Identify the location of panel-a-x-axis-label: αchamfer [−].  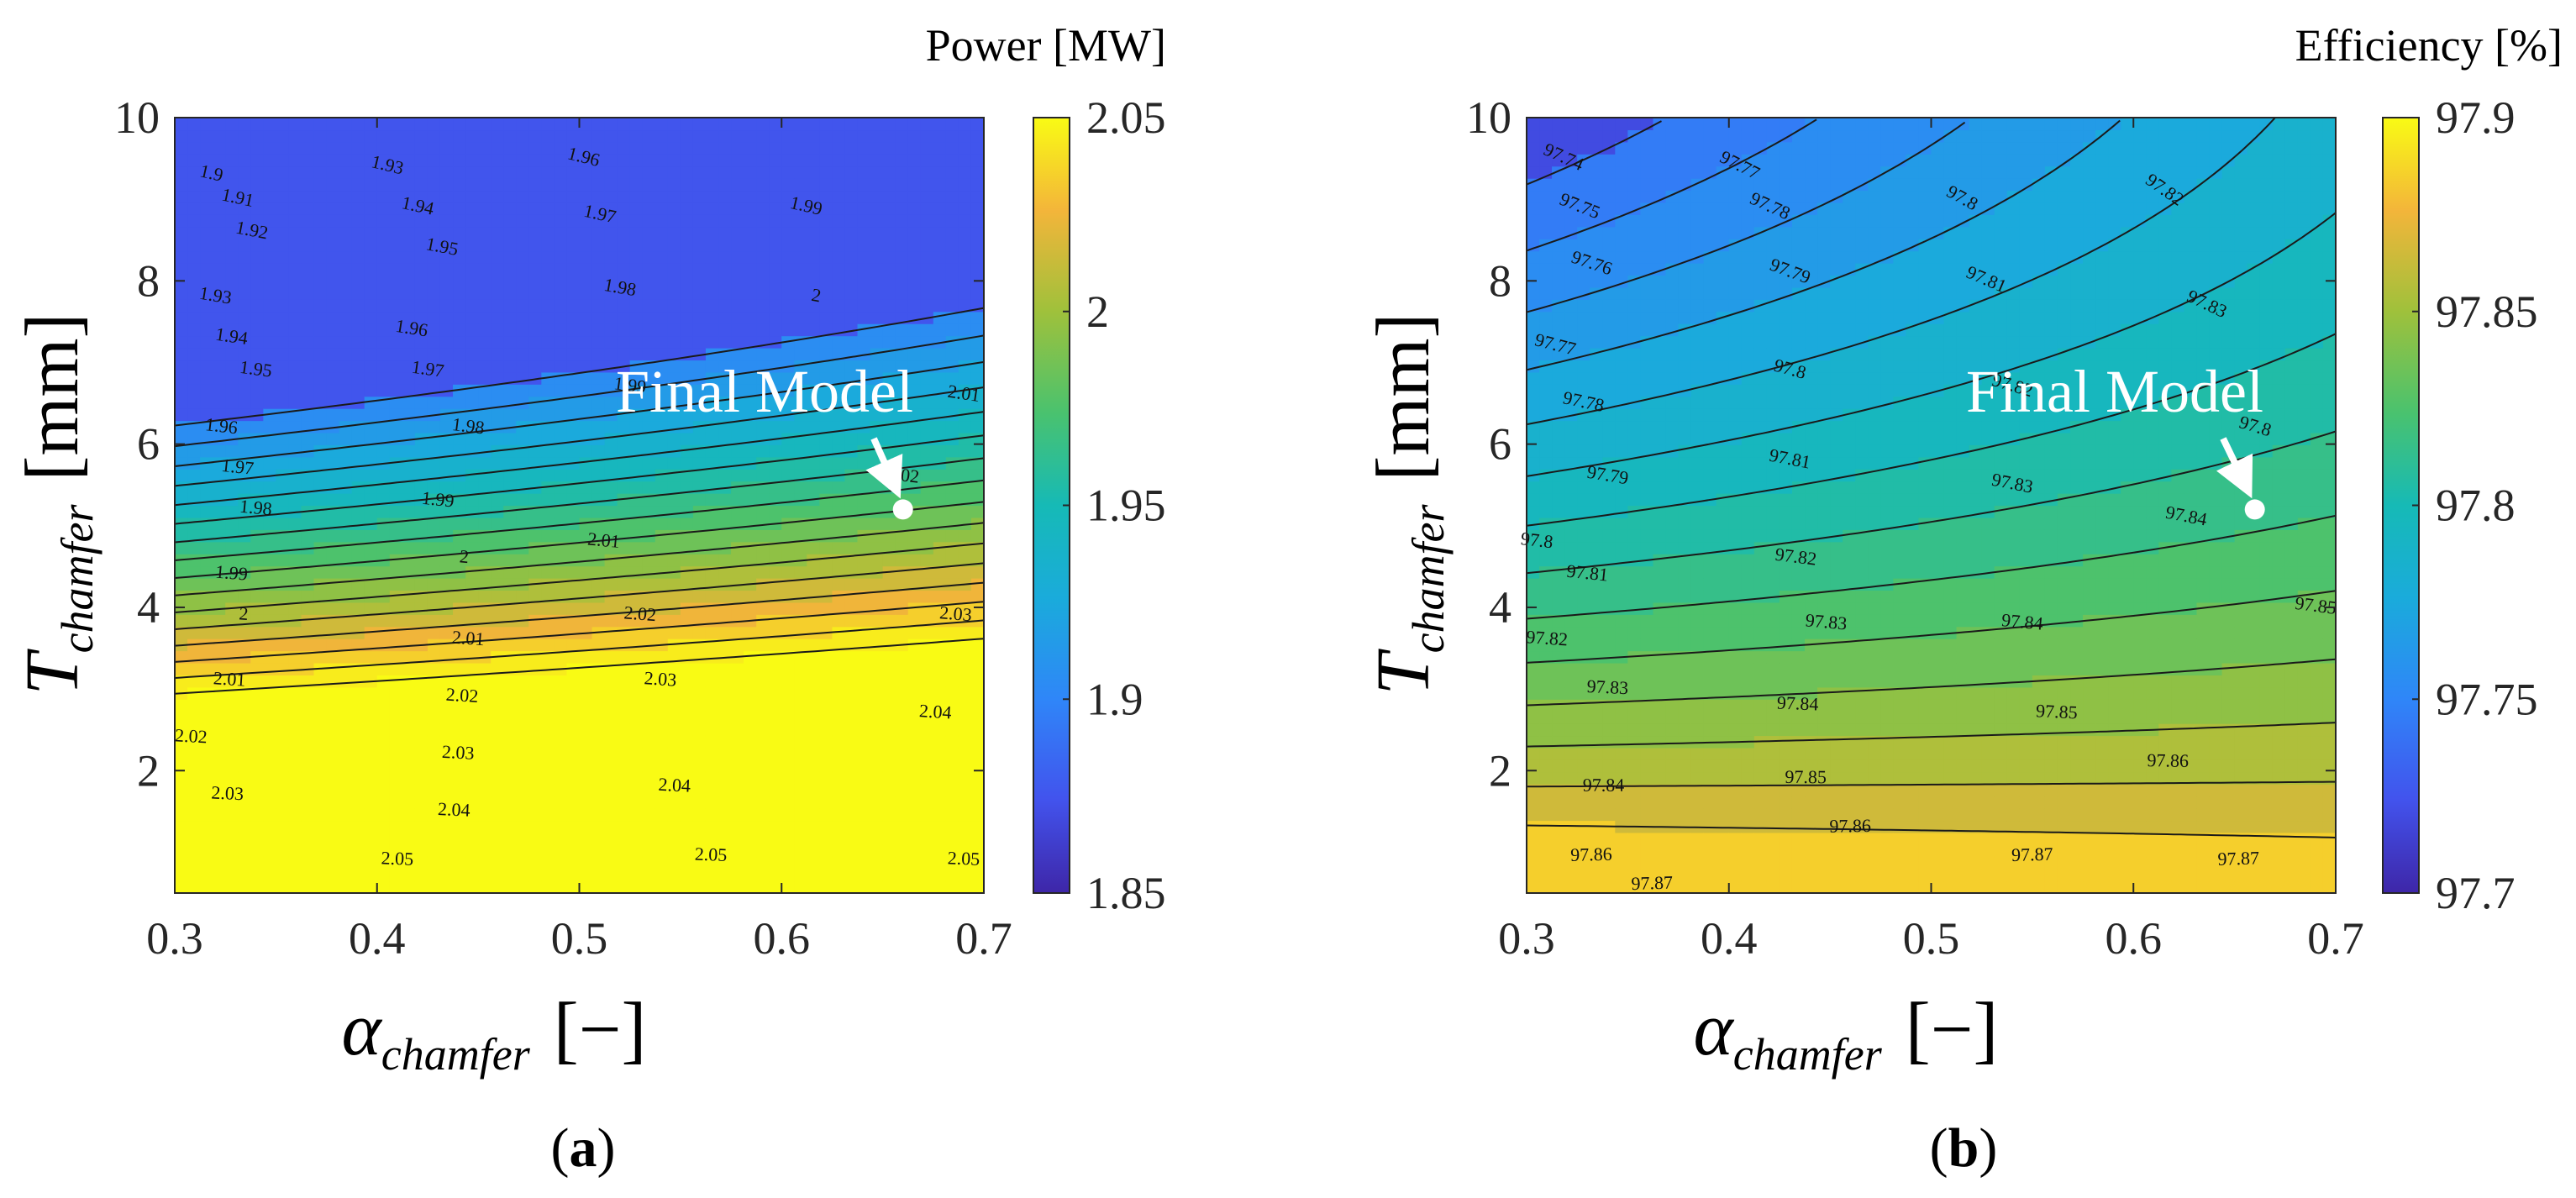
(494, 1034).